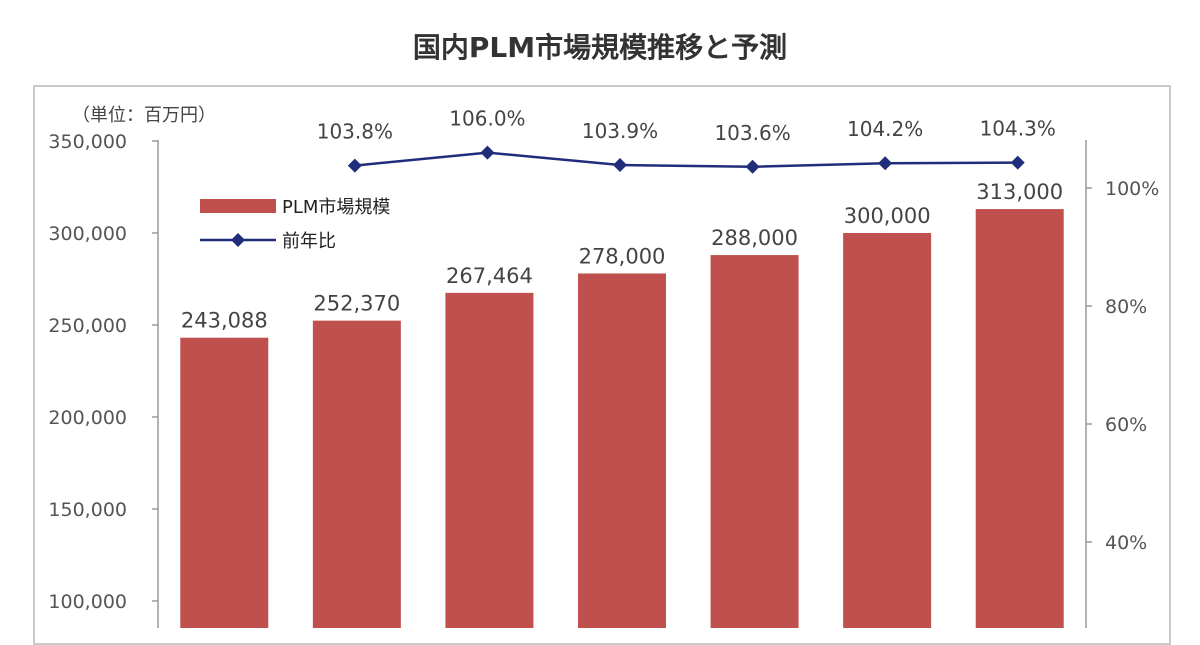  Describe the element at coordinates (885, 129) in the screenshot. I see `ratio-value-label: 104.2%` at that location.